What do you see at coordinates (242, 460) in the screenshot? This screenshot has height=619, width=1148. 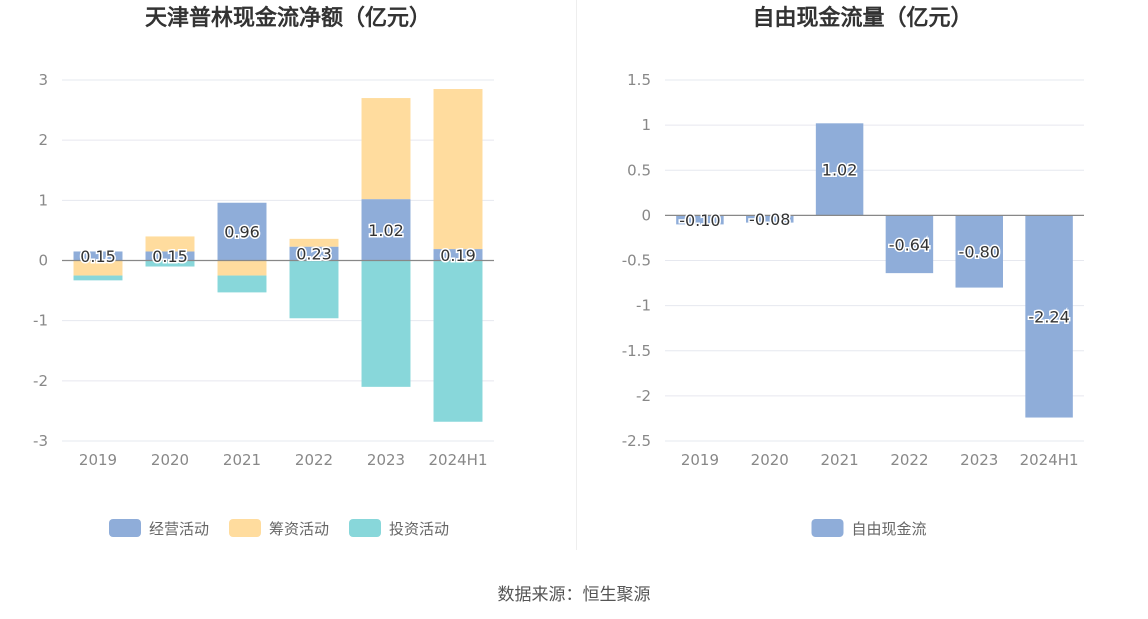 I see `left-x-tick-label: 2021` at bounding box center [242, 460].